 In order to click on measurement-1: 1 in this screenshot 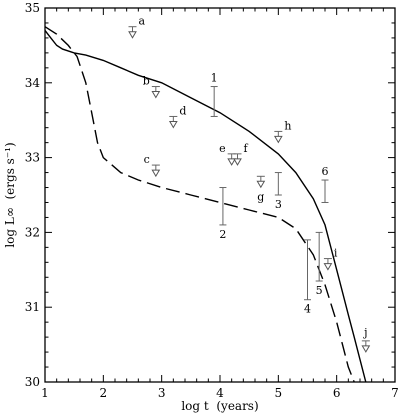, I will do `click(214, 94)`.